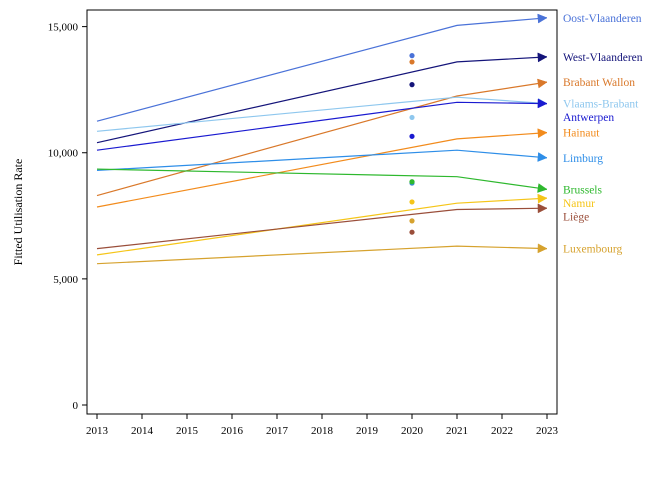 The width and height of the screenshot is (672, 480). I want to click on series-label: Vlaams-Brabant, so click(601, 105).